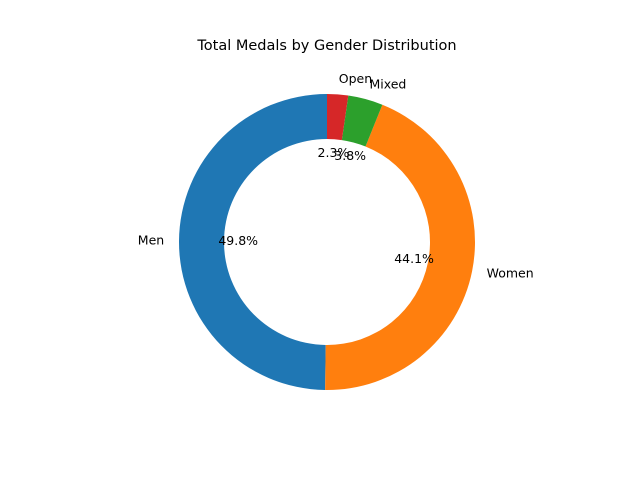 The height and width of the screenshot is (480, 640). I want to click on pct-label-women: 44.1%, so click(414, 258).